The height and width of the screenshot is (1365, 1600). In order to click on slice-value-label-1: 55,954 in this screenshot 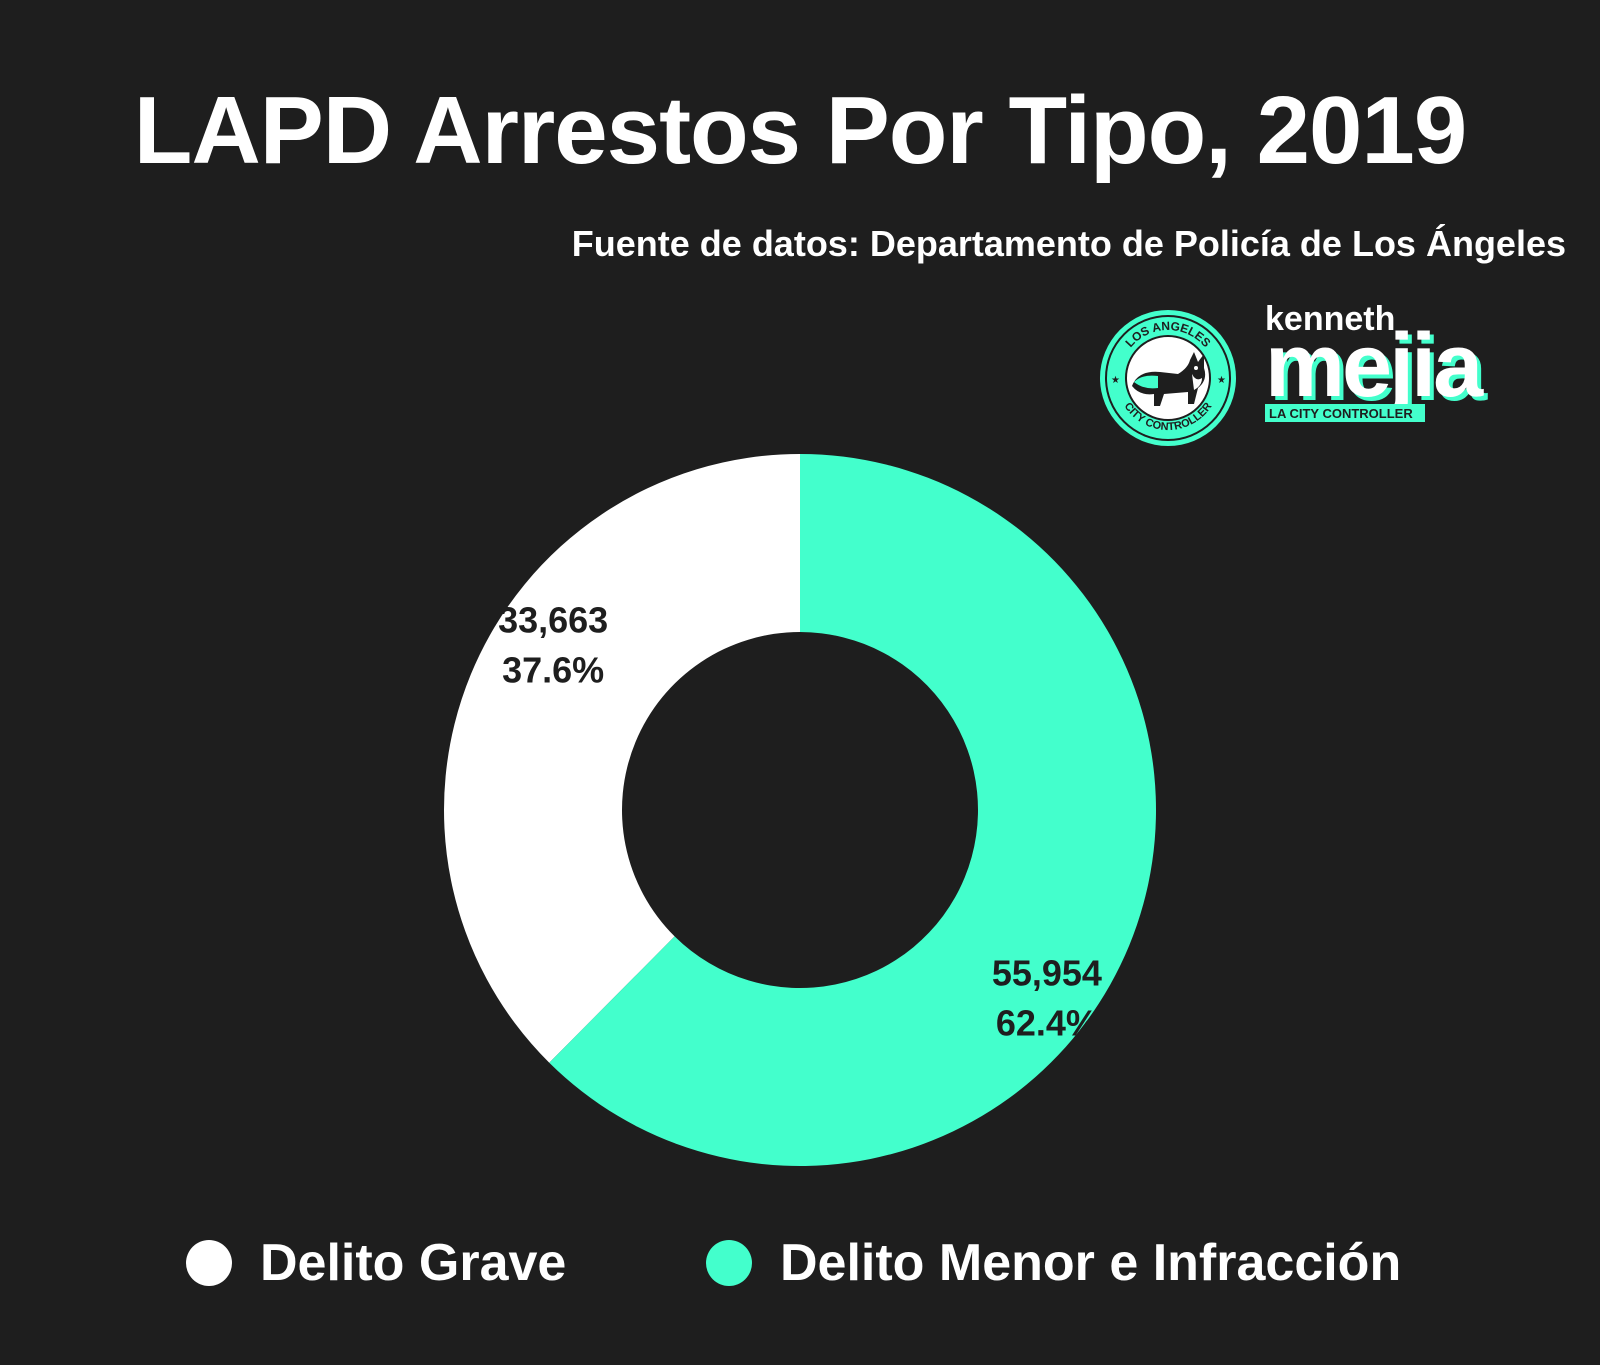, I will do `click(1047, 973)`.